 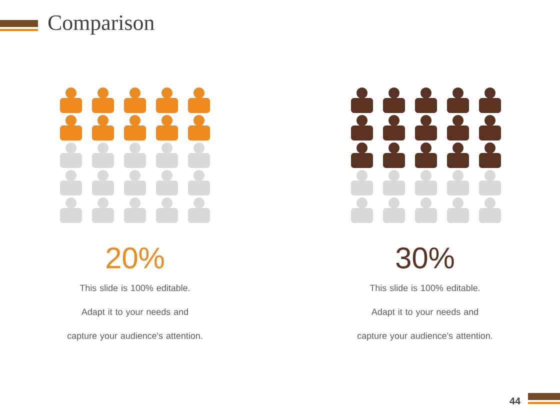 I want to click on text: 44, so click(x=515, y=401).